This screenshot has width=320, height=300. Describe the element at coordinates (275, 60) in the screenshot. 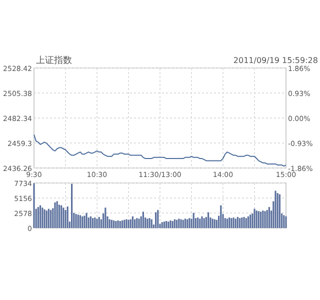

I see `chart-subtitle: 2011/09/19 15:59:28` at that location.